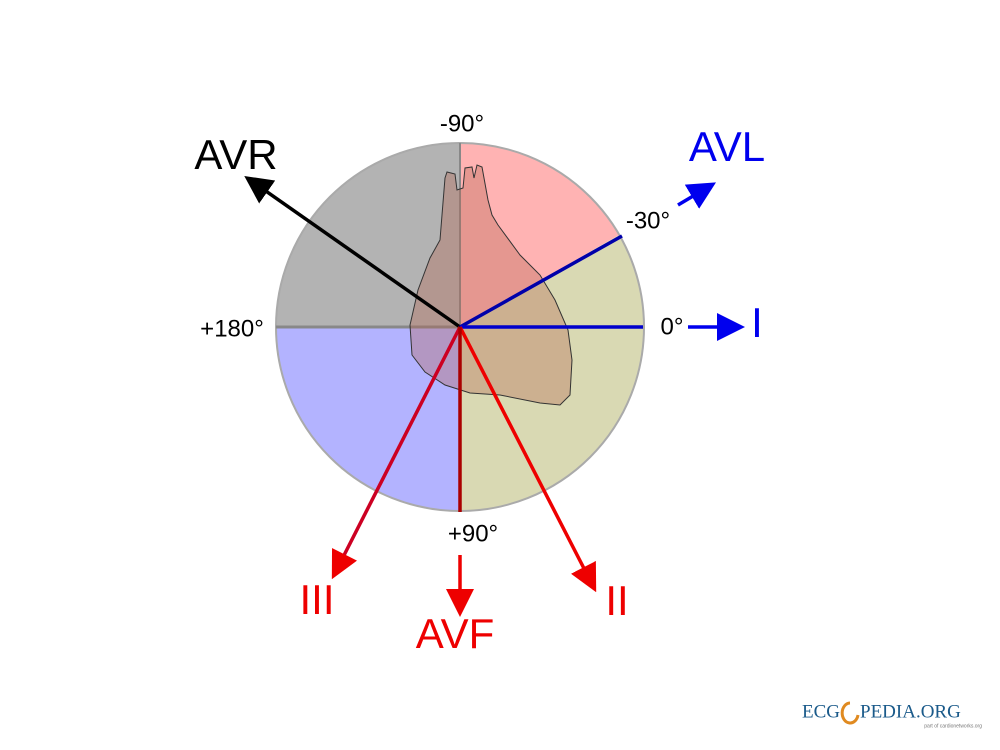 This screenshot has width=1000, height=750. Describe the element at coordinates (232, 328) in the screenshot. I see `angle-label: +180°` at that location.